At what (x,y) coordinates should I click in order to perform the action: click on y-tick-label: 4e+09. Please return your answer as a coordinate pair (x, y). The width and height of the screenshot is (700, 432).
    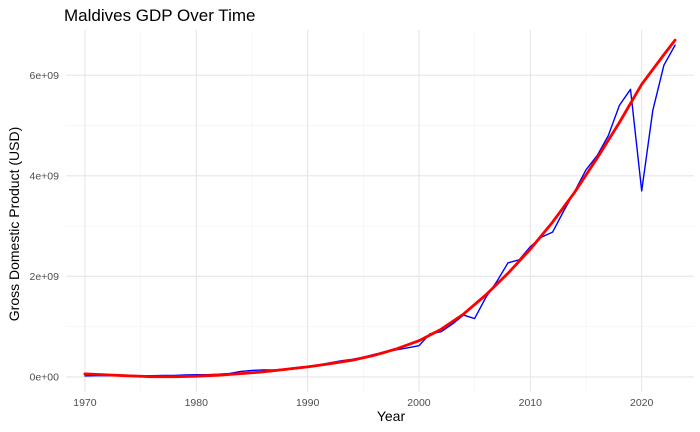
    Looking at the image, I should click on (45, 176).